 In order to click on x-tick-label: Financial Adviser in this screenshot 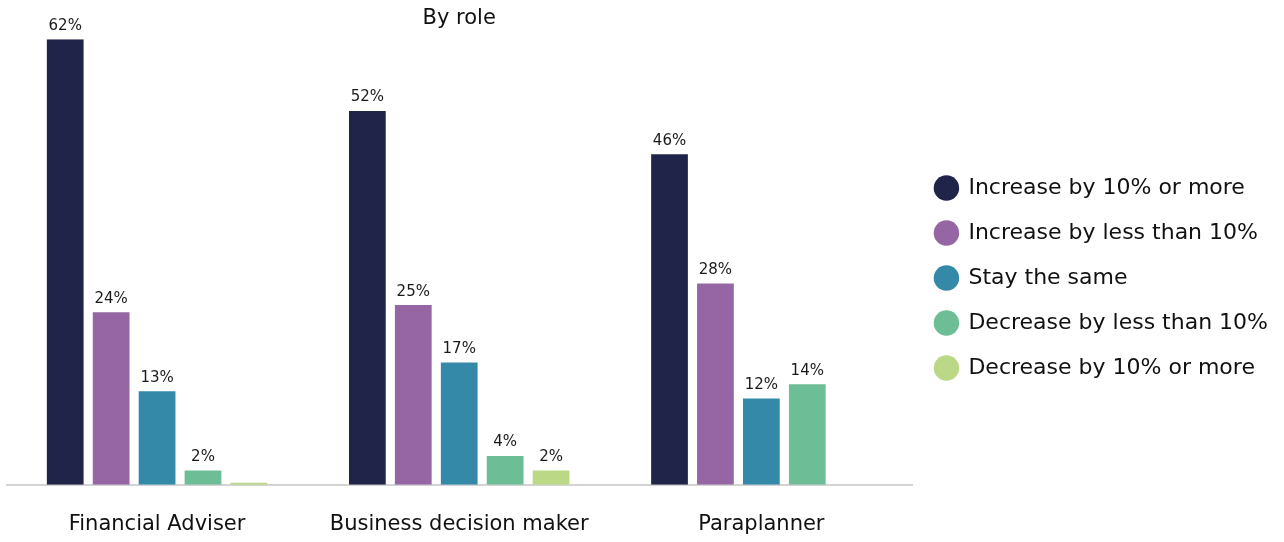, I will do `click(157, 522)`.